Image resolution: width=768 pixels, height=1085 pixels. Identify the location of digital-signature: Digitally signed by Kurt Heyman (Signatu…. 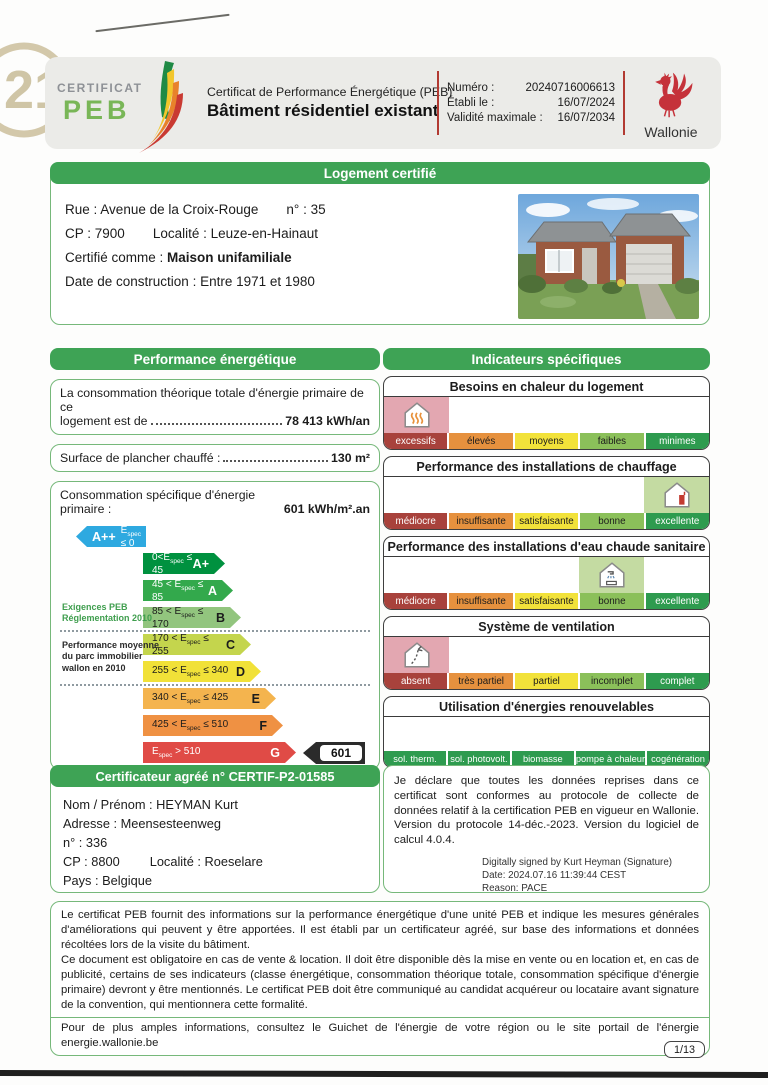
(577, 875).